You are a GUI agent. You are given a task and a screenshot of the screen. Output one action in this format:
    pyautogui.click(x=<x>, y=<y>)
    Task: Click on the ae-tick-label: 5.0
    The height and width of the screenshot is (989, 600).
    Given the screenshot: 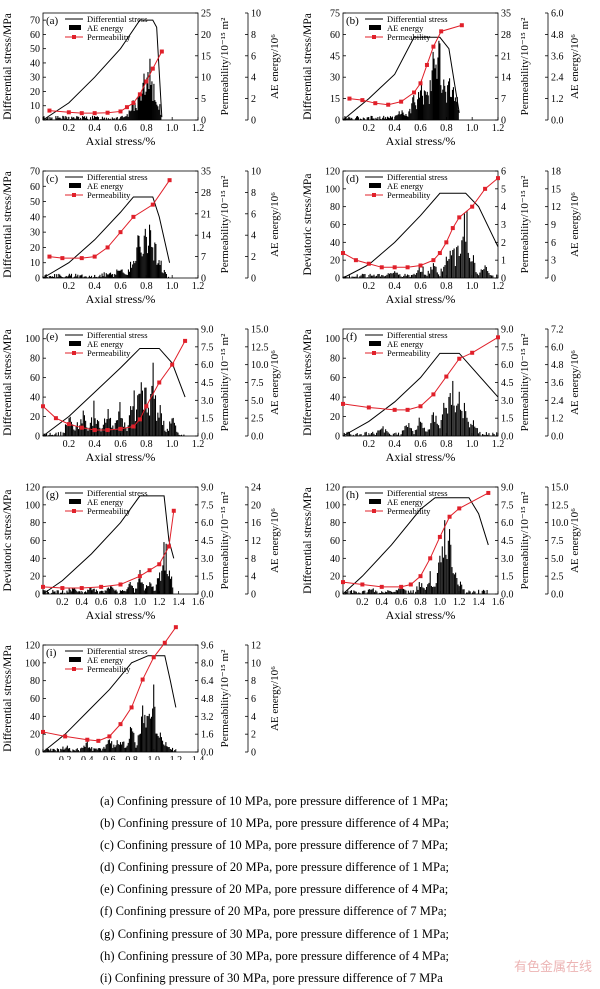 What is the action you would take?
    pyautogui.click(x=257, y=401)
    